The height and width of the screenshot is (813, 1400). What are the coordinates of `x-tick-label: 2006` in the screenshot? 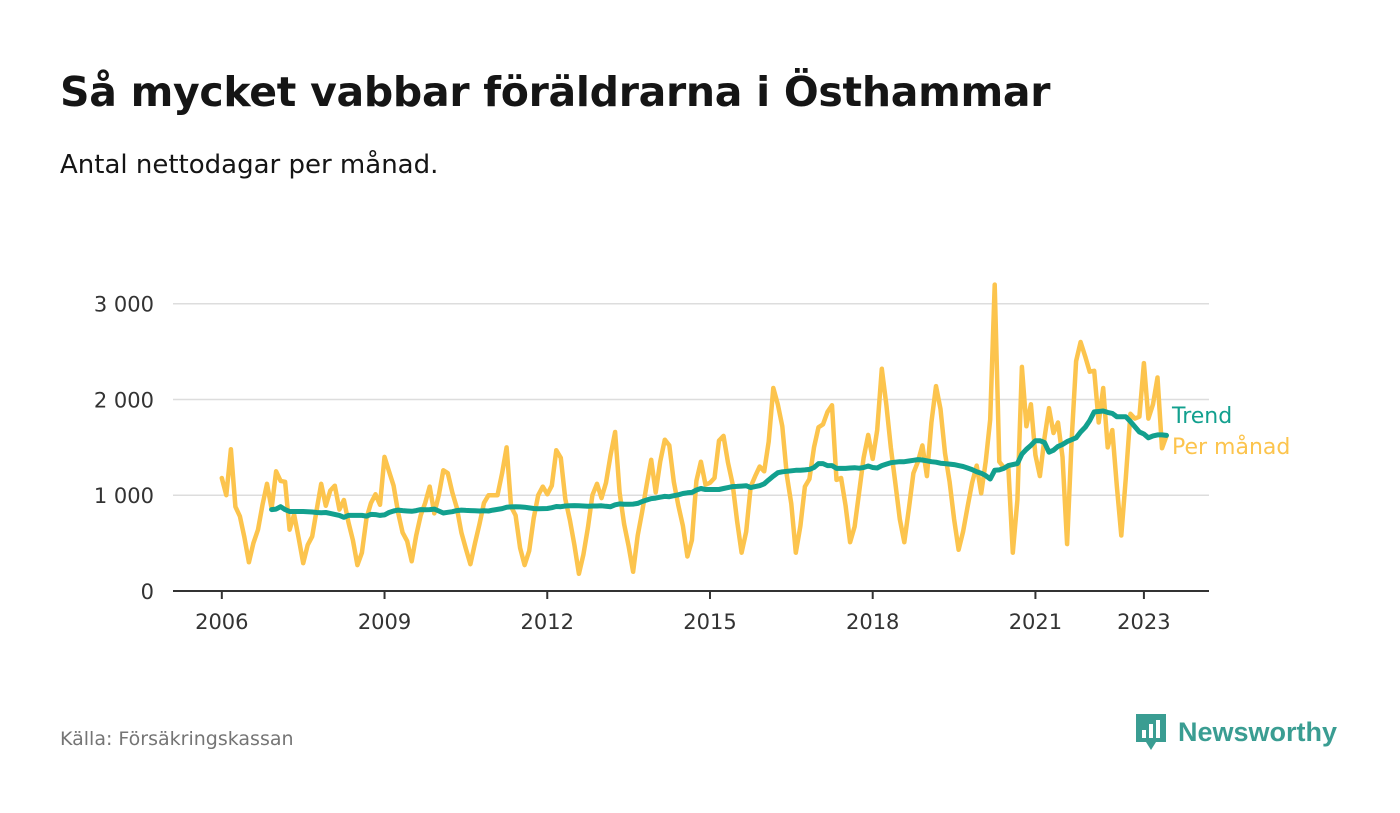 It's located at (221, 622).